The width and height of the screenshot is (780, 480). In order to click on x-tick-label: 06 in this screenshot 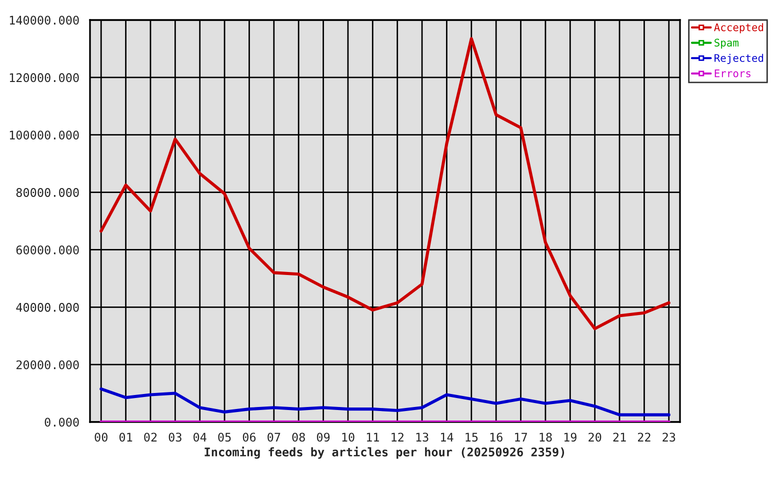, I will do `click(249, 437)`.